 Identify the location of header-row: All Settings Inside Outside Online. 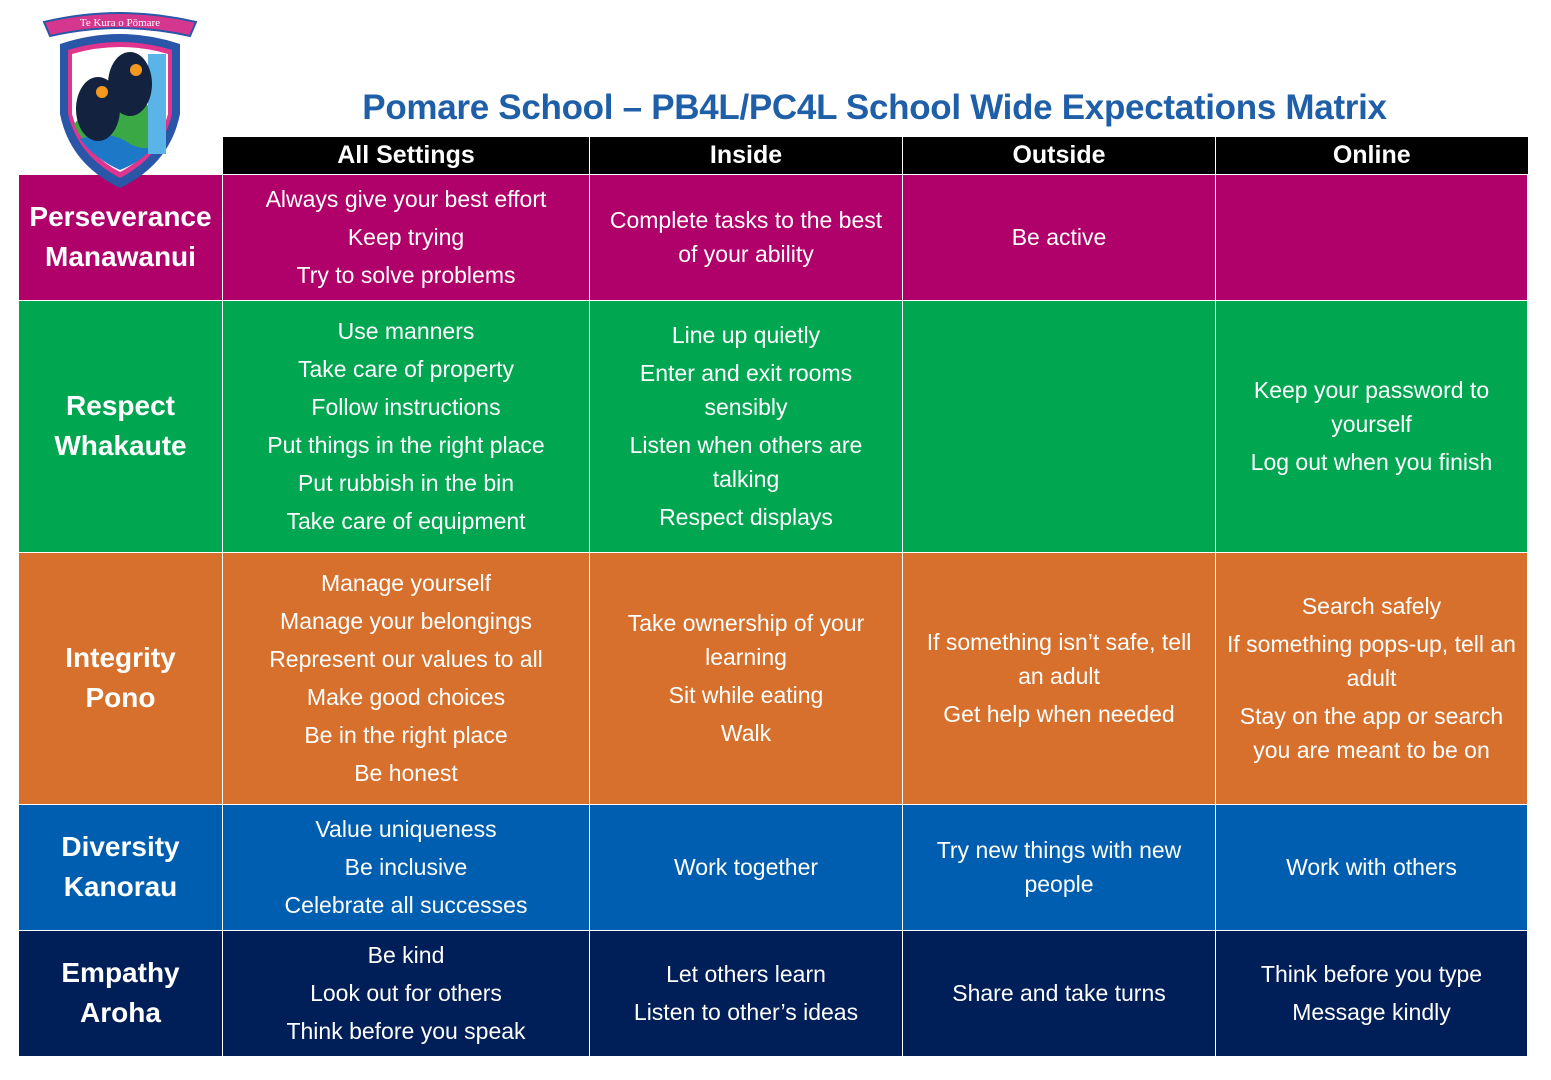
(773, 155).